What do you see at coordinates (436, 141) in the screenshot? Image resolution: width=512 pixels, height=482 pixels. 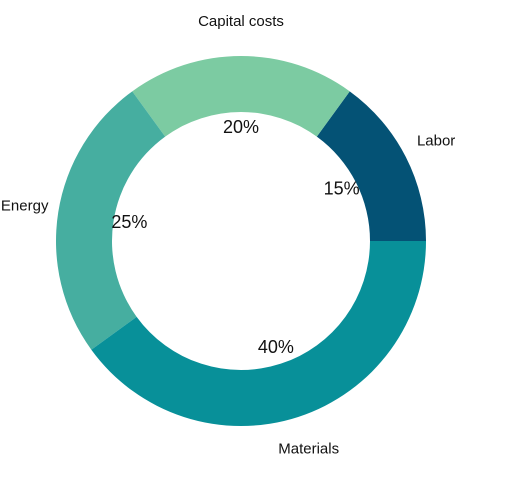 I see `category-label-labor: Labor` at bounding box center [436, 141].